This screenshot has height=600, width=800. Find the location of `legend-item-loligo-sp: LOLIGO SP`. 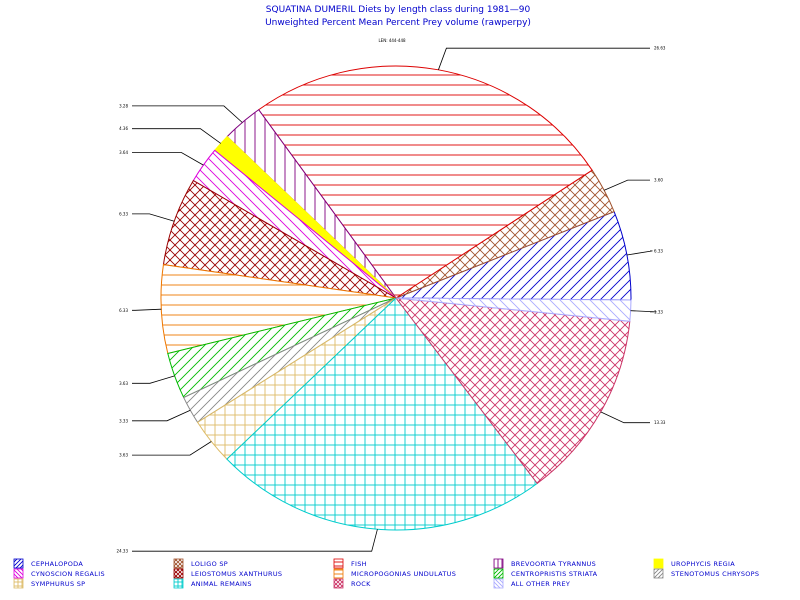

legend-item-loligo-sp: LOLIGO SP is located at coordinates (200, 563).